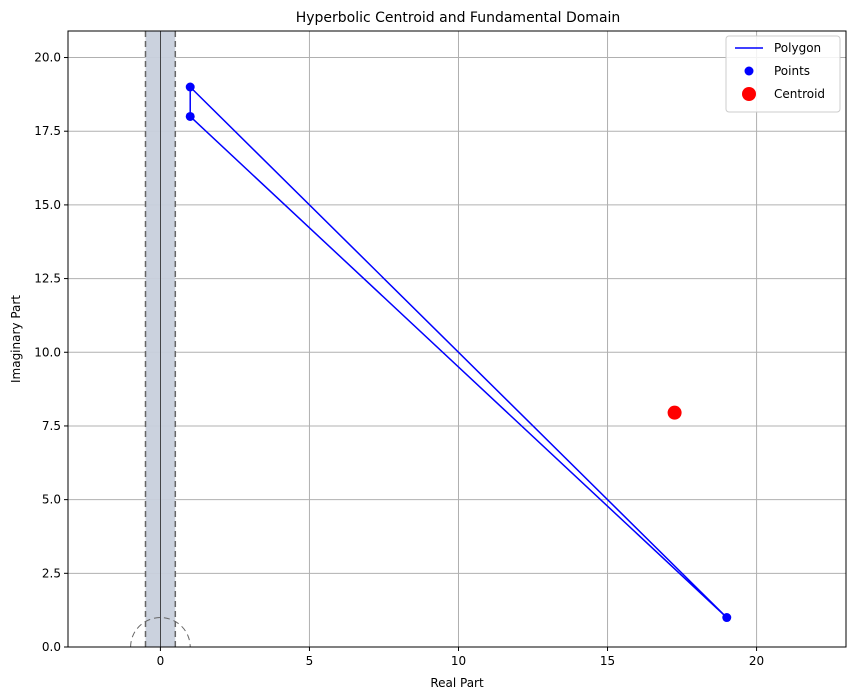  Describe the element at coordinates (160, 632) in the screenshot. I see `unit-circle-arc` at that location.